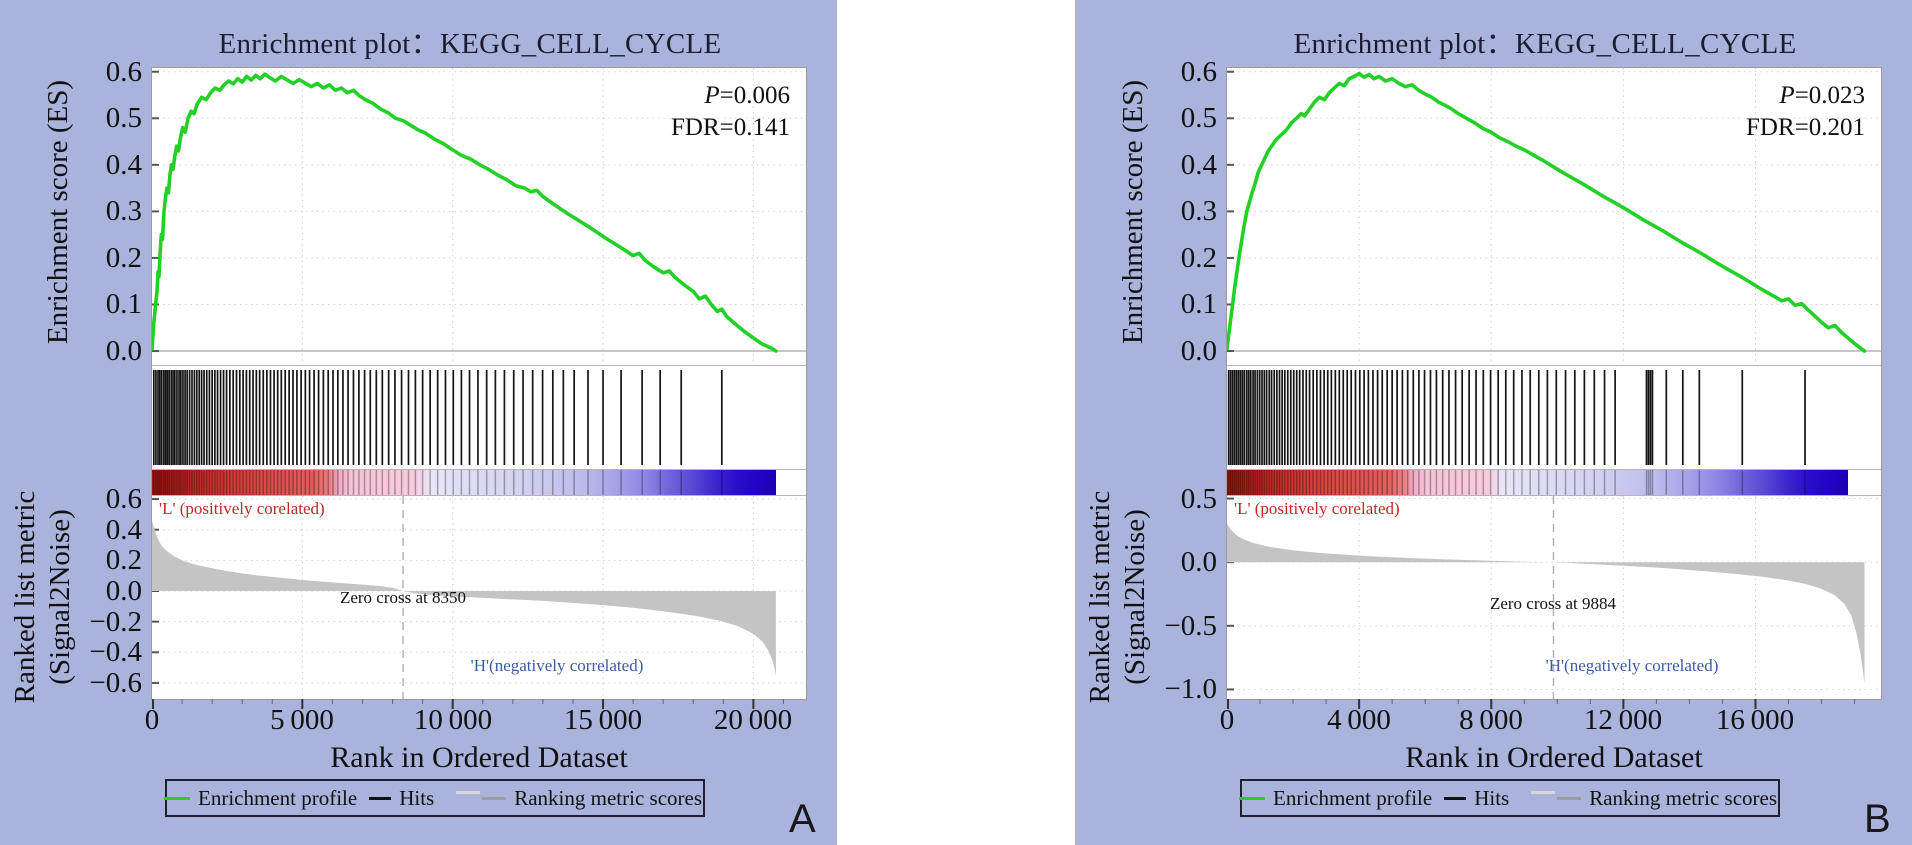 The image size is (1912, 845). Describe the element at coordinates (1805, 127) in the screenshot. I see `fdr-value: FDR=0.201` at that location.